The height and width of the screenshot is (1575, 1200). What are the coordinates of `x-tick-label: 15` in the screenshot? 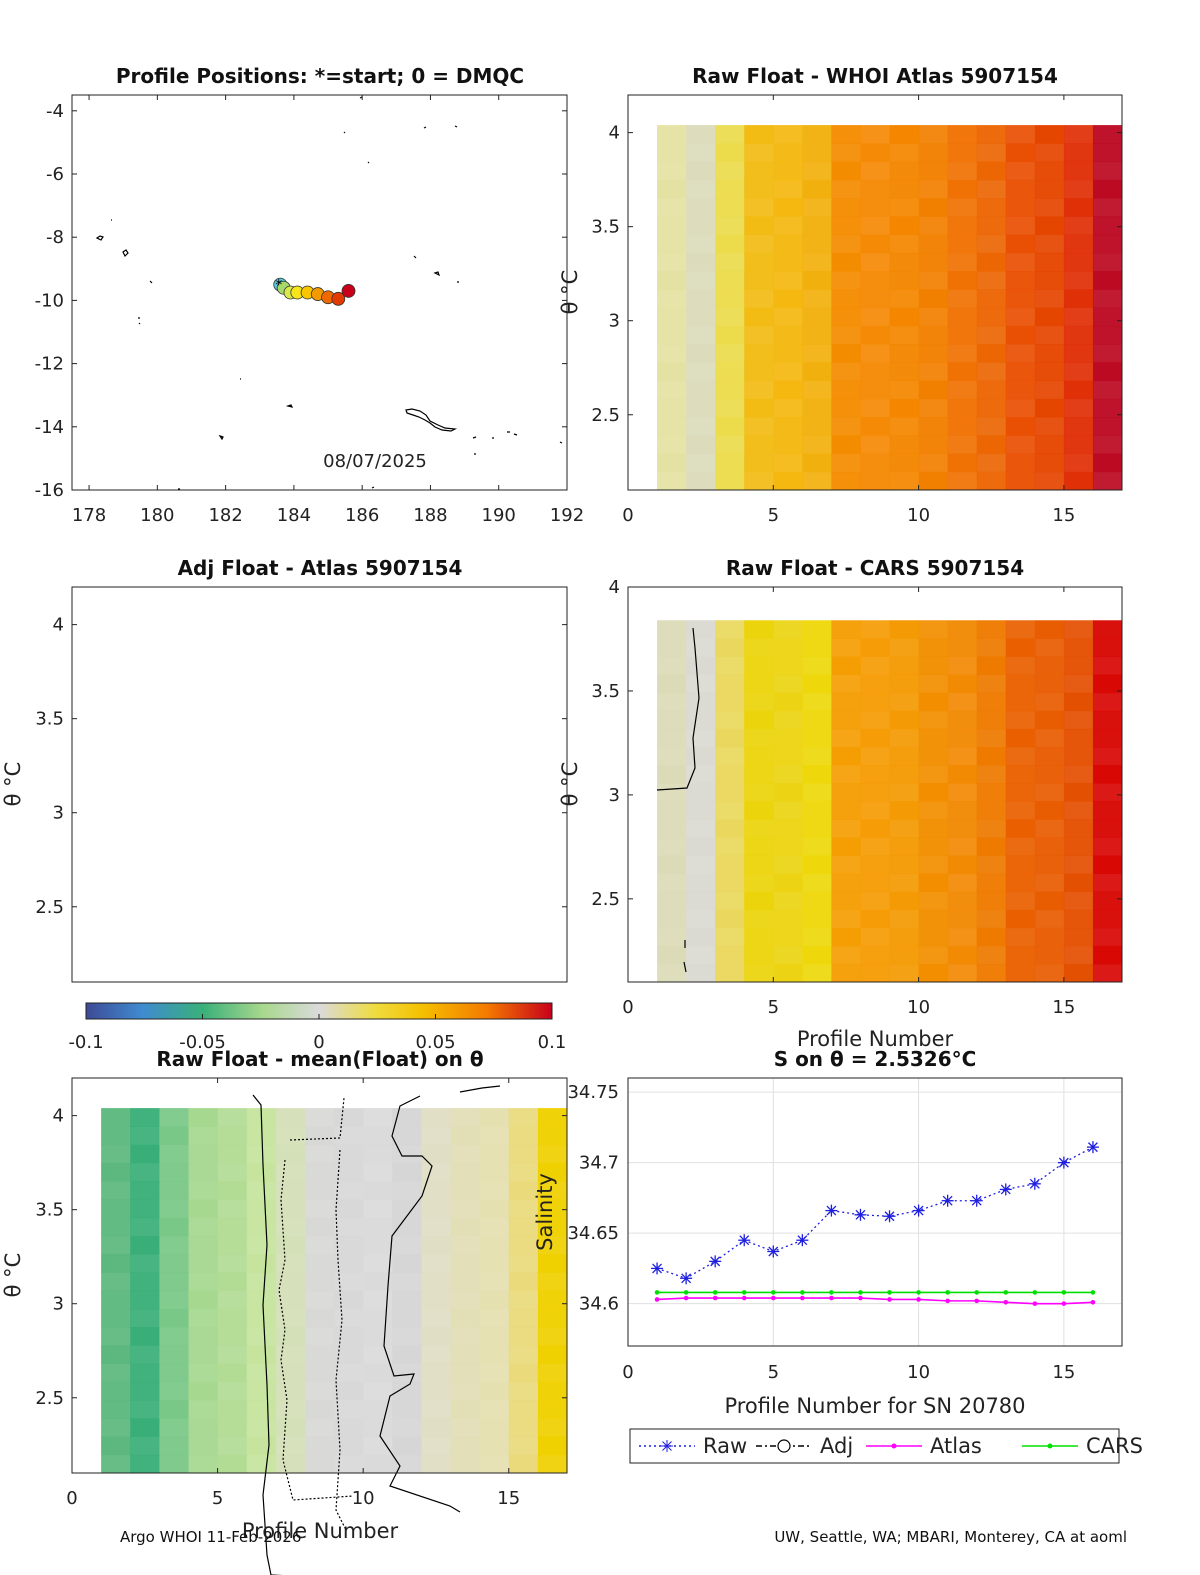 It's located at (508, 1498).